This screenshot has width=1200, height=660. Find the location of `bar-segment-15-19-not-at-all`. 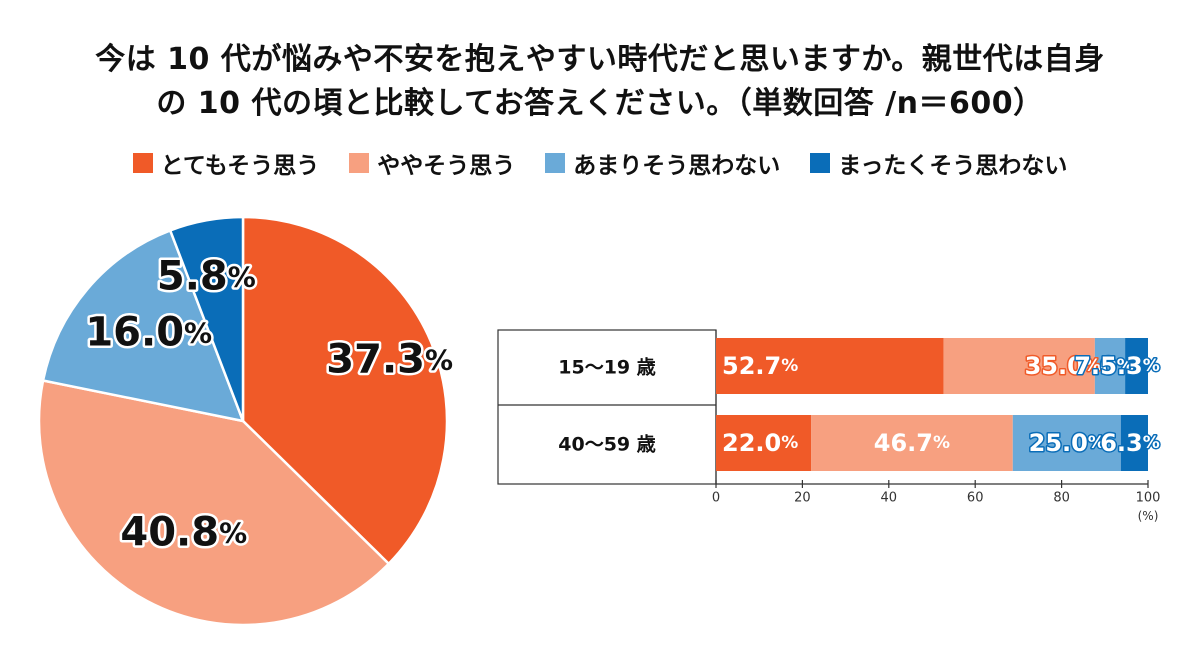

bar-segment-15-19-not-at-all is located at coordinates (1136, 366).